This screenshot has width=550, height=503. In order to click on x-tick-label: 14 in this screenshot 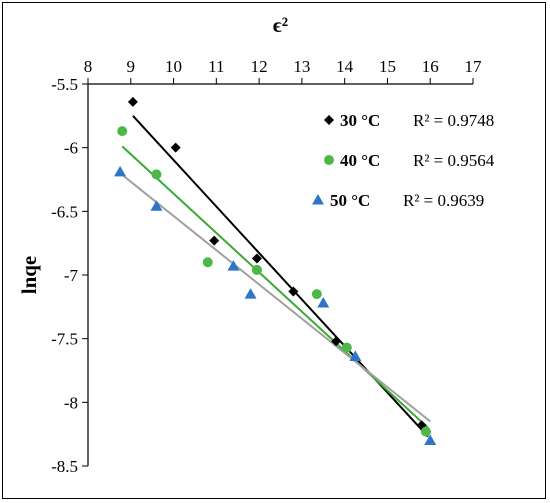, I will do `click(345, 66)`.